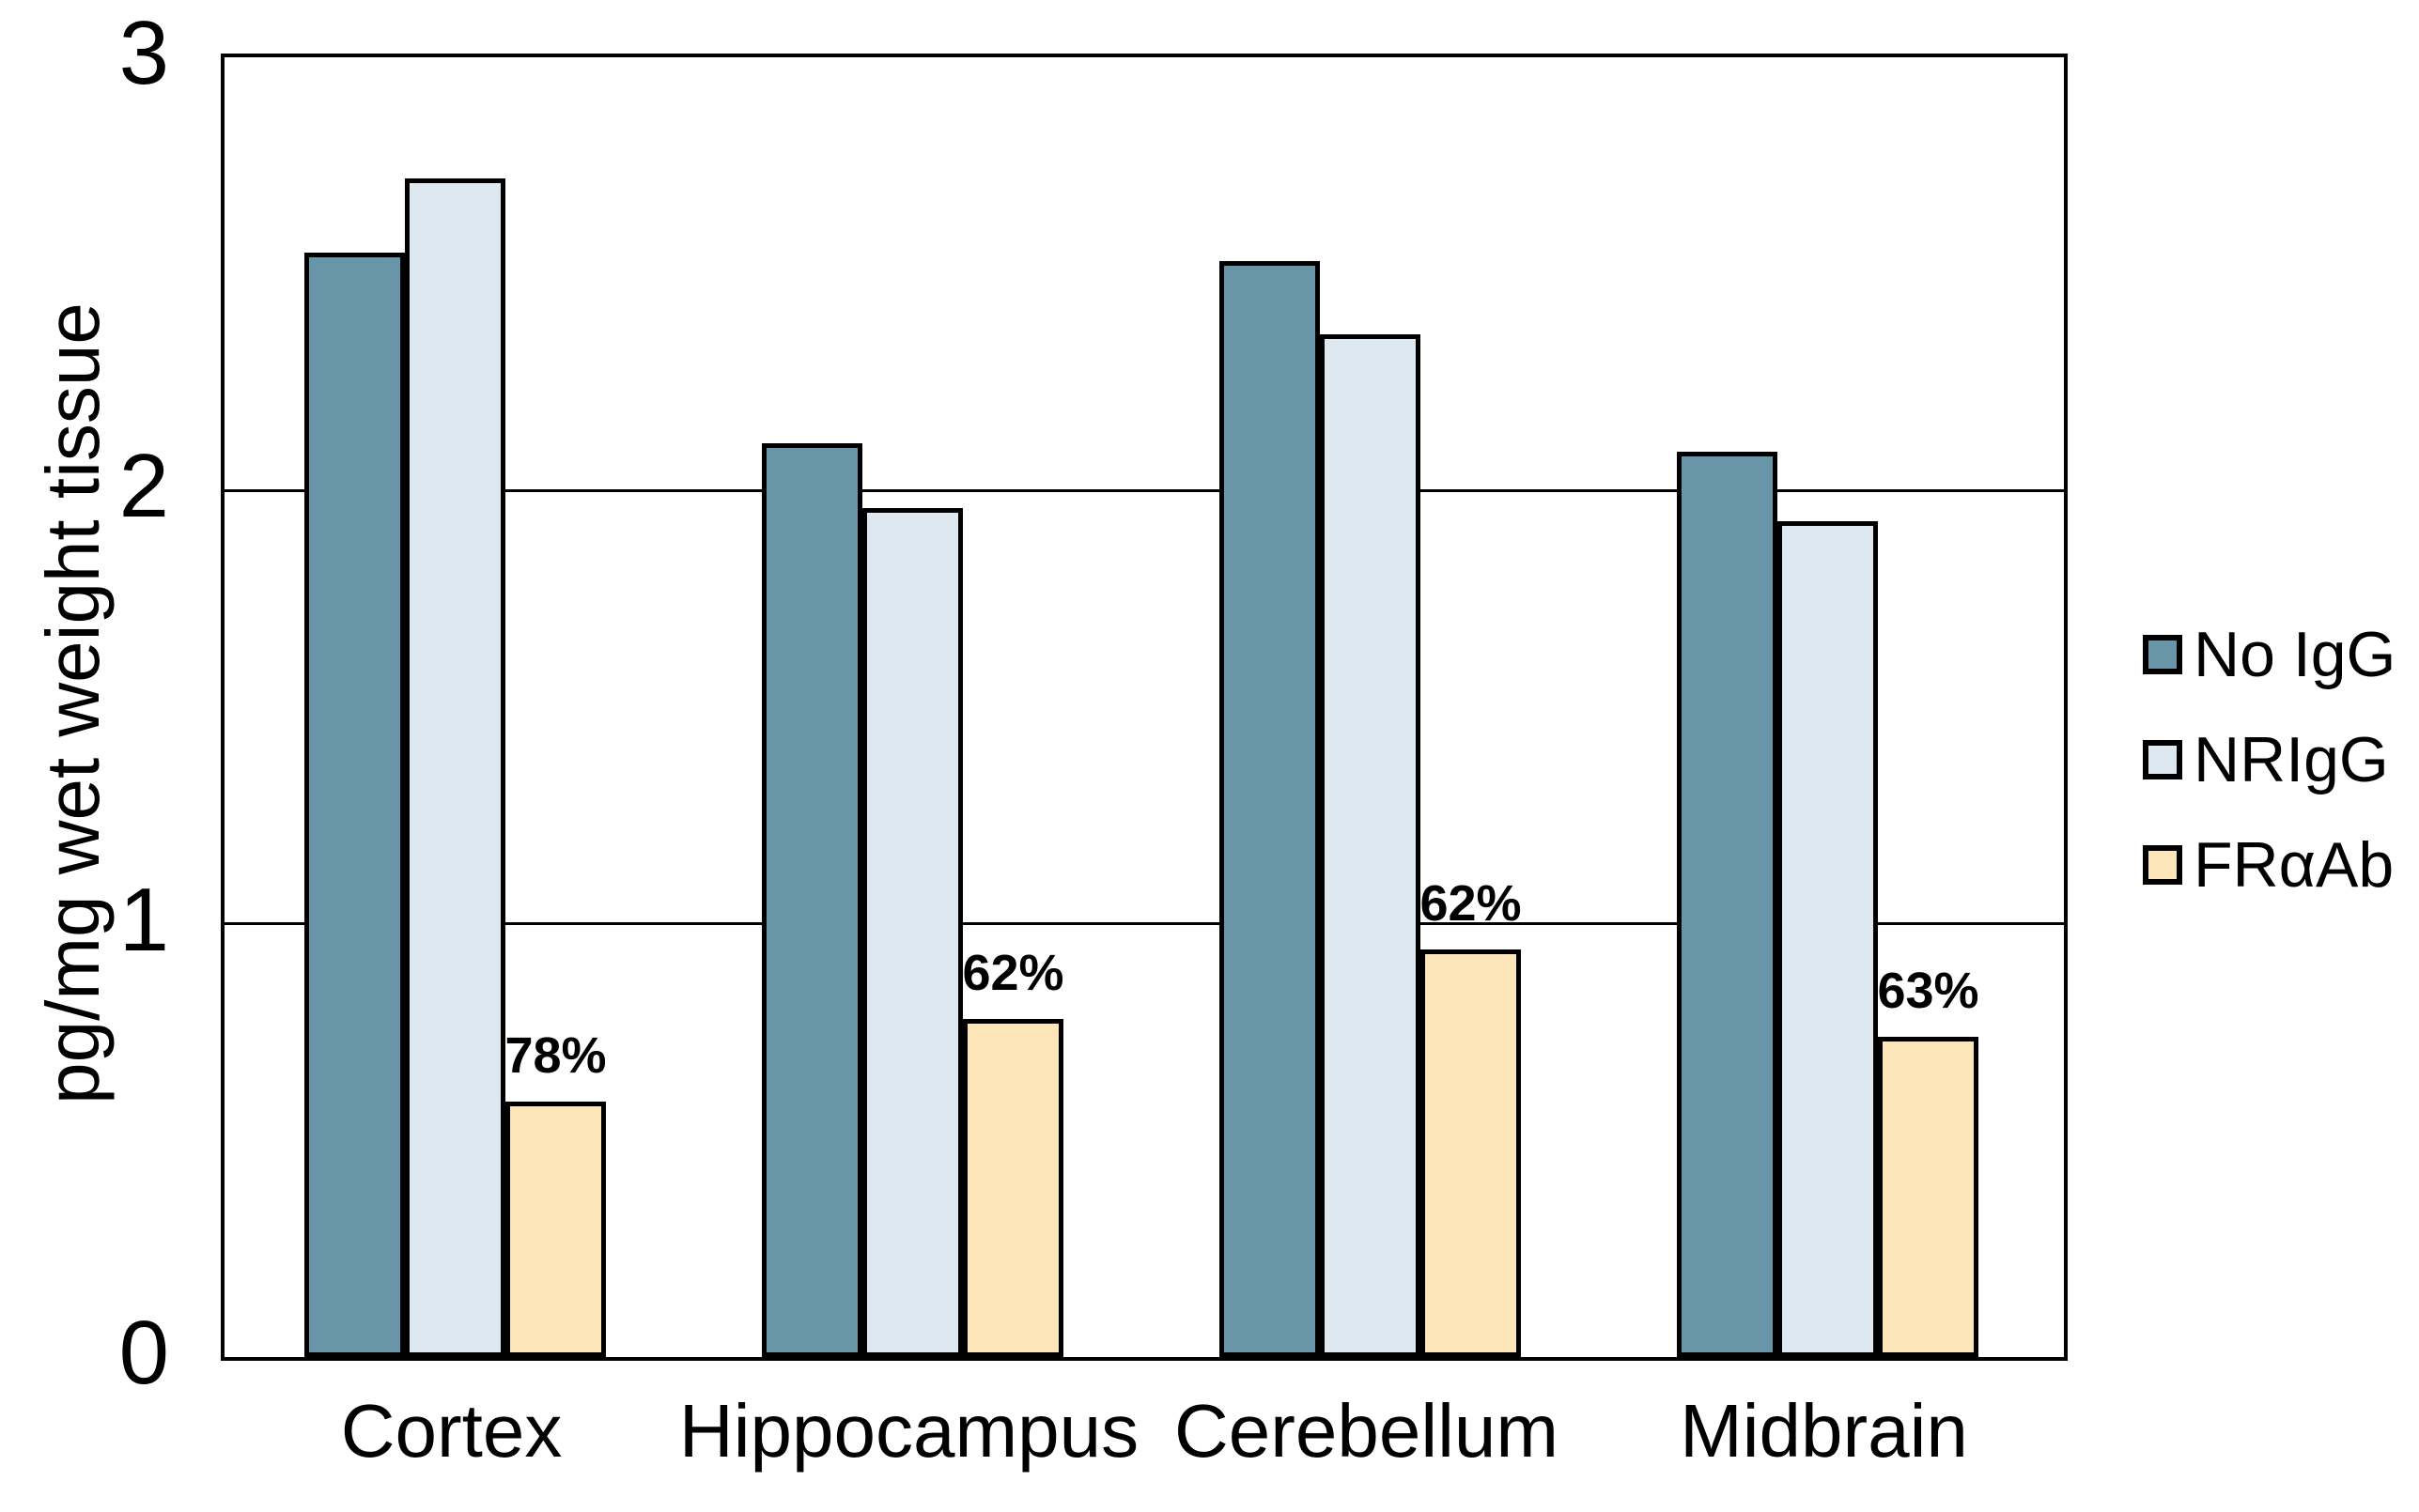 The image size is (2419, 1512). I want to click on legend-label: NRIgG, so click(2291, 759).